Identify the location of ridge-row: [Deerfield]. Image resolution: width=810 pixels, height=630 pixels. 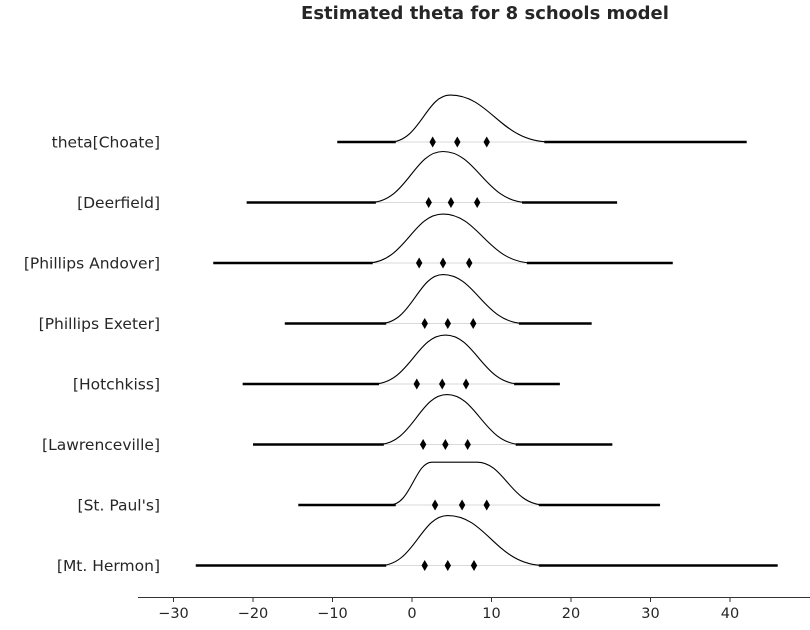
(347, 181).